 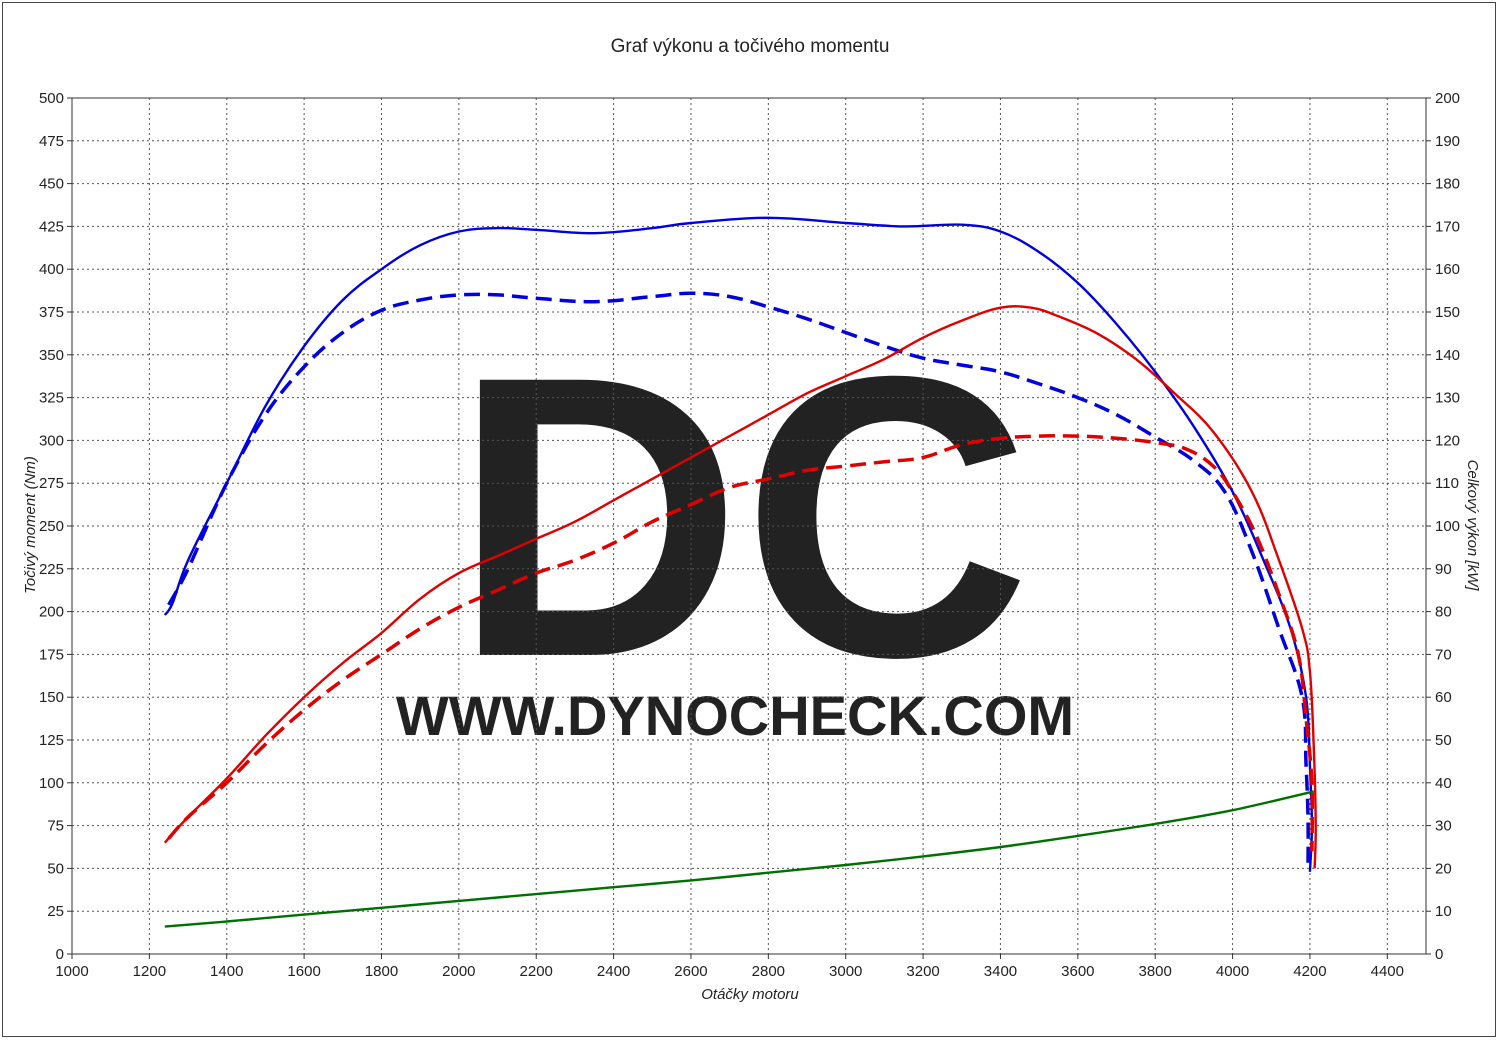 I want to click on x-tick-label: 4400, so click(x=1387, y=971).